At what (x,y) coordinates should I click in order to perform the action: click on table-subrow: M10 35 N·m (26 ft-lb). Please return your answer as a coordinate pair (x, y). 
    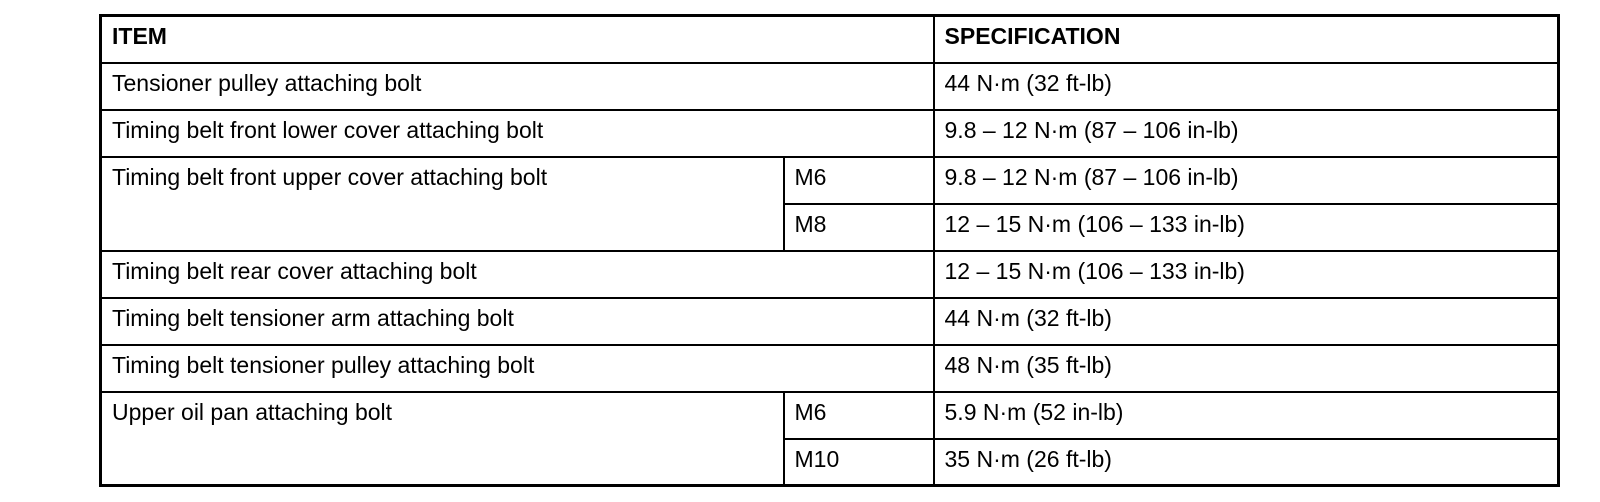
    Looking at the image, I should click on (830, 462).